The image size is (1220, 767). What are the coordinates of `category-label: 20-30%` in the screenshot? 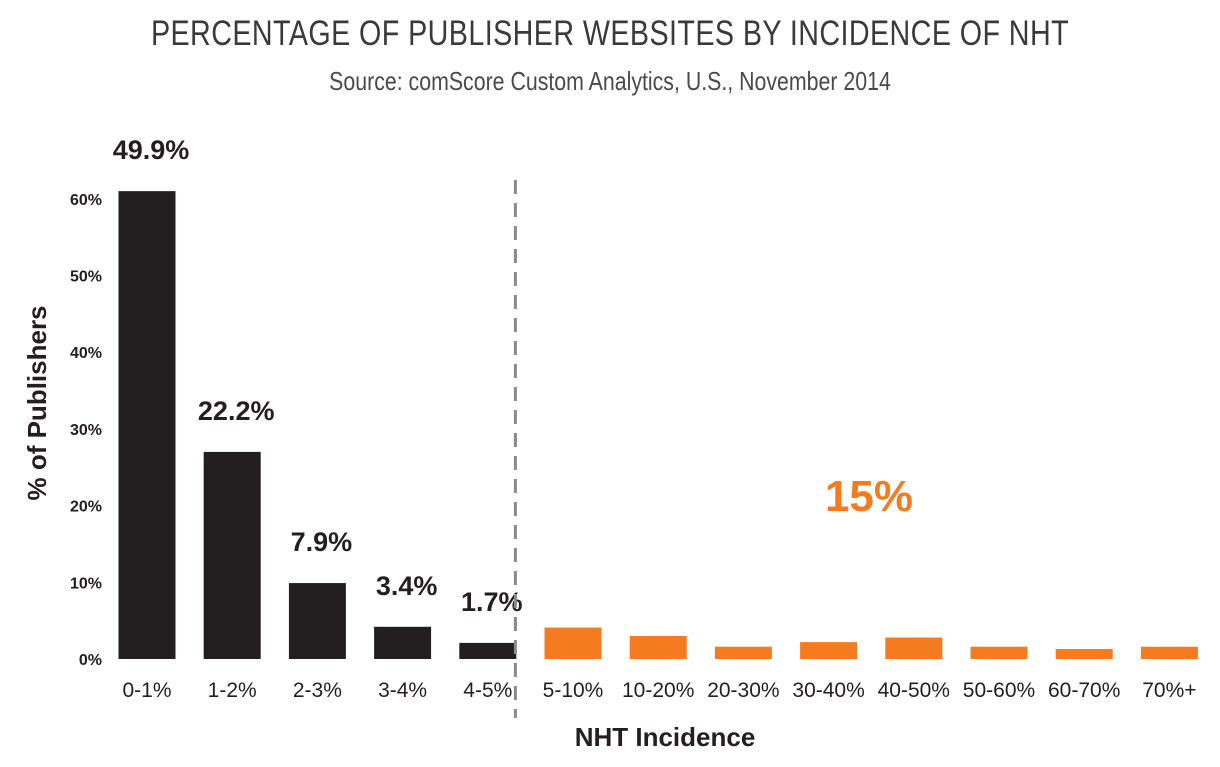 It's located at (743, 690).